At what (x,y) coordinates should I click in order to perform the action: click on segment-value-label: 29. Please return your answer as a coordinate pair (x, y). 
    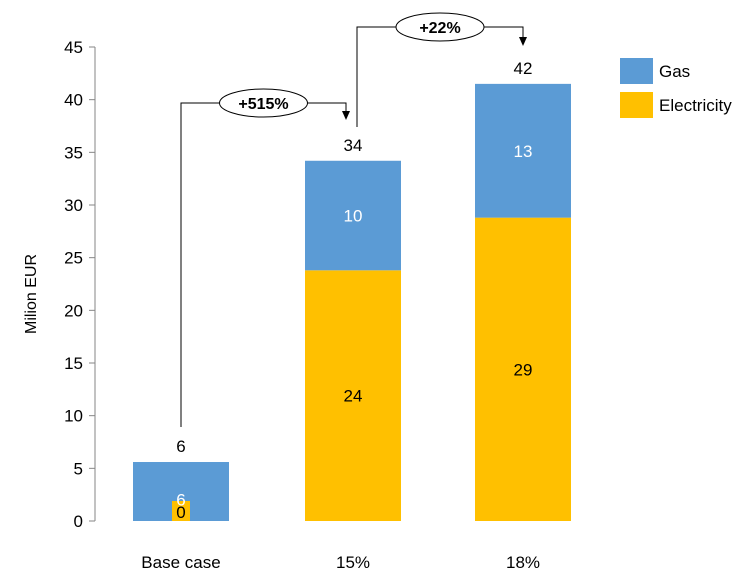
    Looking at the image, I should click on (523, 369).